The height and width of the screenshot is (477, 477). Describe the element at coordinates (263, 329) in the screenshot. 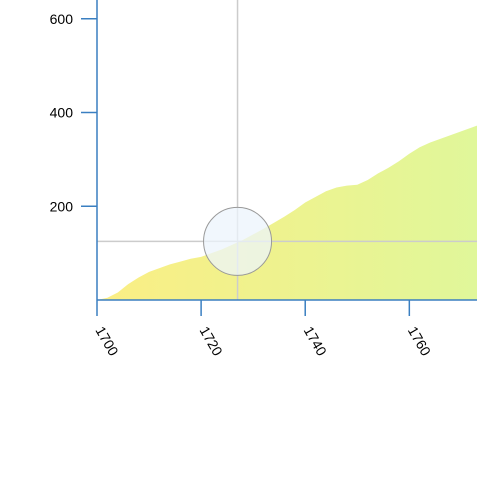

I see `x-axis-ticks: 1700 1720 1740 1760` at that location.